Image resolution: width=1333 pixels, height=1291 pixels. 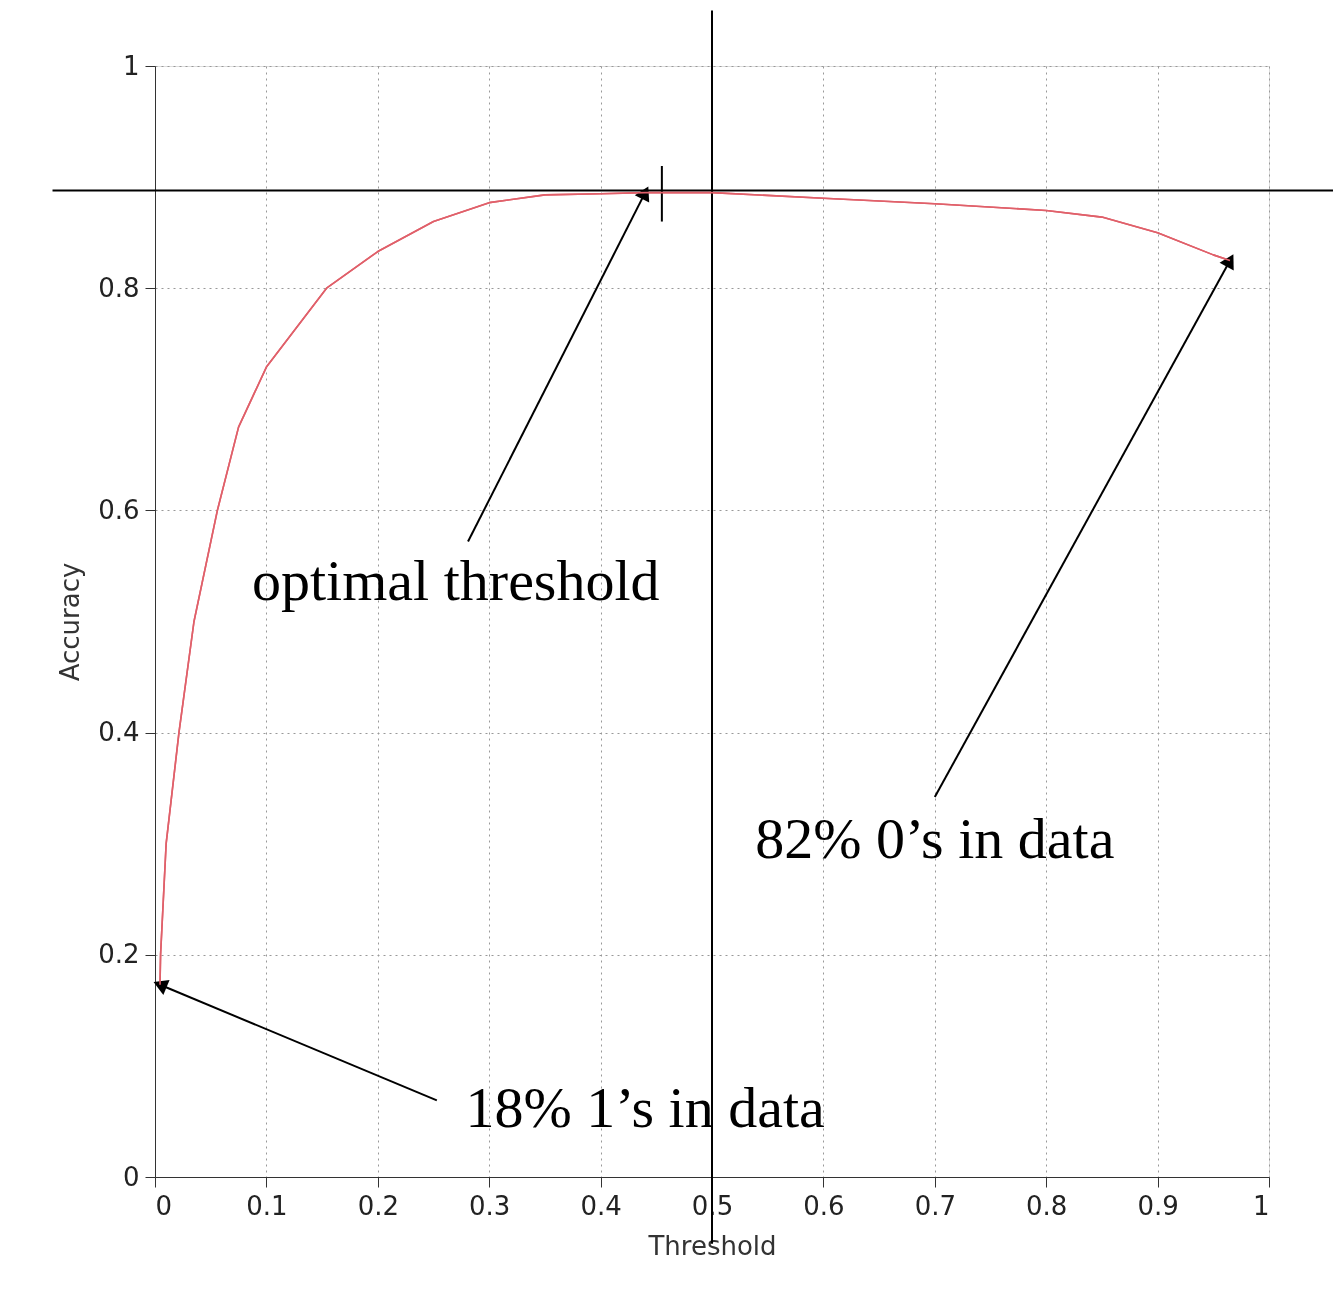 What do you see at coordinates (267, 1205) in the screenshot?
I see `x-tick-label: 0.1` at bounding box center [267, 1205].